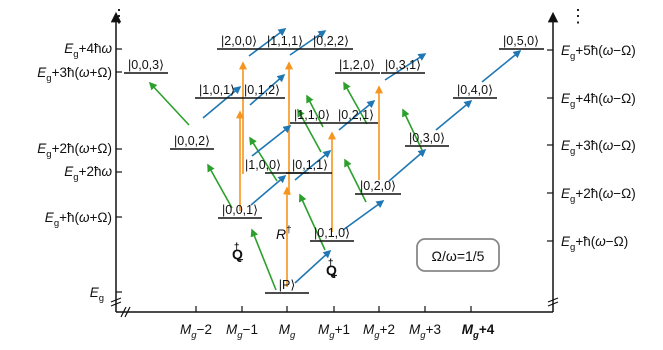 This screenshot has width=663, height=350. What do you see at coordinates (521, 41) in the screenshot?
I see `level-label-050: |0,5,0⟩` at bounding box center [521, 41].